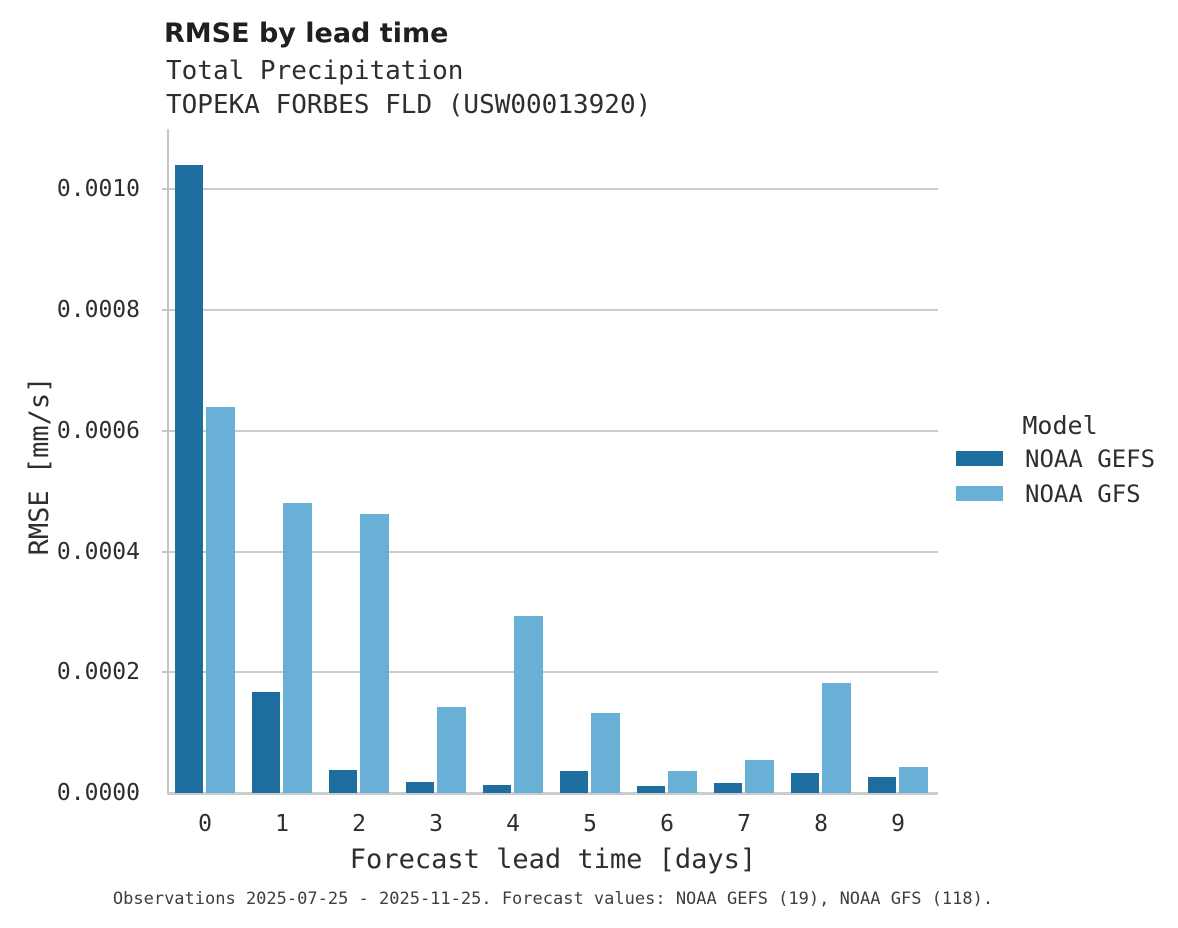  I want to click on legend-title: Model, so click(1060, 425).